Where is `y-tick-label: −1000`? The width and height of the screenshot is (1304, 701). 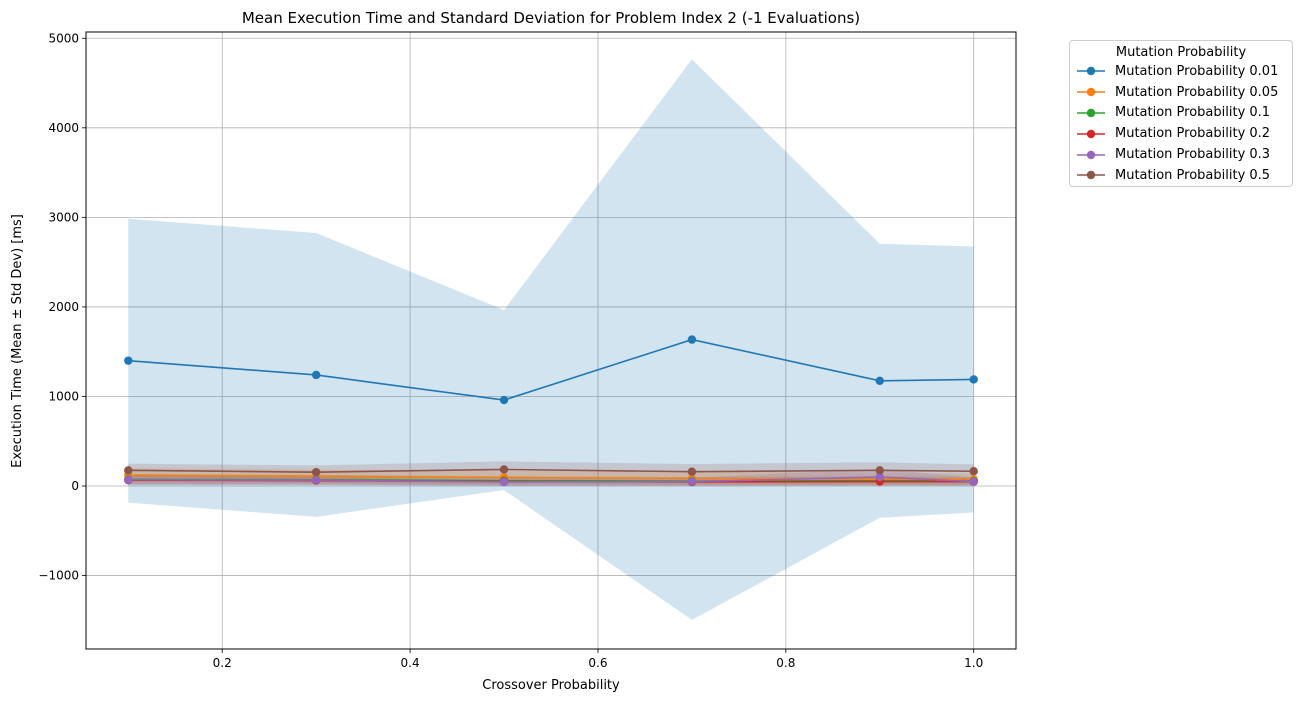
y-tick-label: −1000 is located at coordinates (58, 576).